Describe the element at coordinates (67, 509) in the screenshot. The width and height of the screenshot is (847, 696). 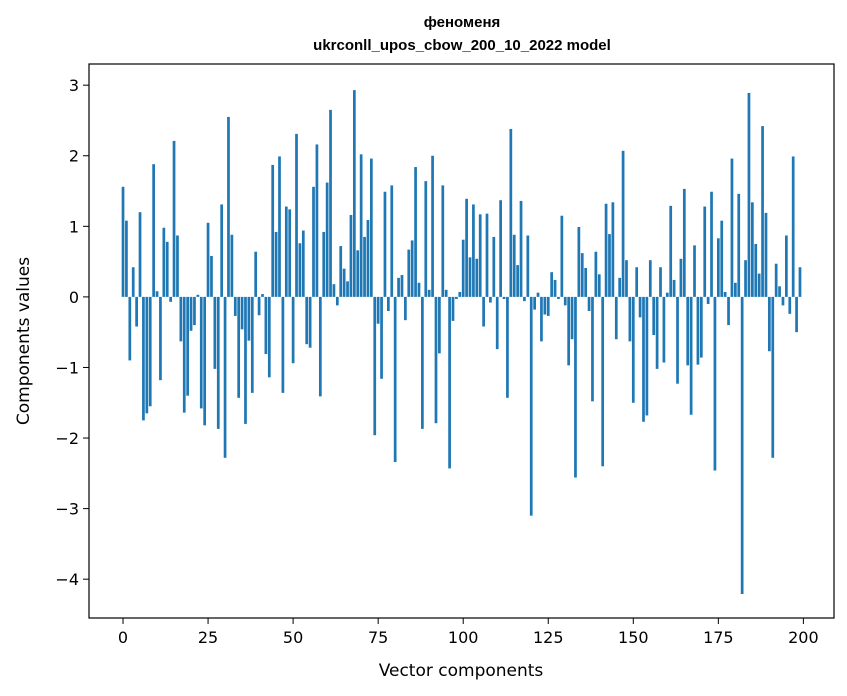
I see `y-tick-label: −3` at that location.